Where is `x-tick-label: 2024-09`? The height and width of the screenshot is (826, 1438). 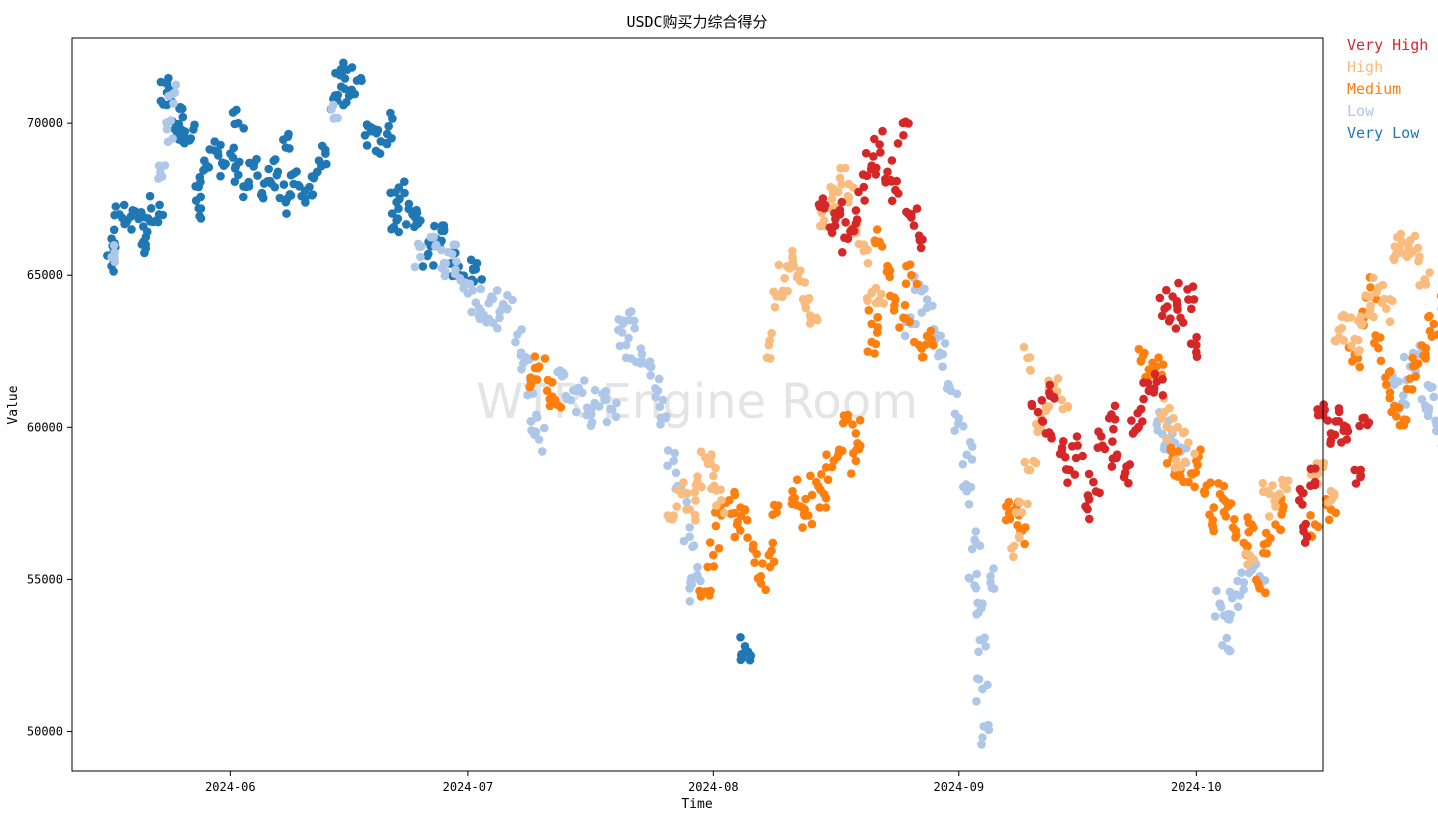 x-tick-label: 2024-09 is located at coordinates (958, 787).